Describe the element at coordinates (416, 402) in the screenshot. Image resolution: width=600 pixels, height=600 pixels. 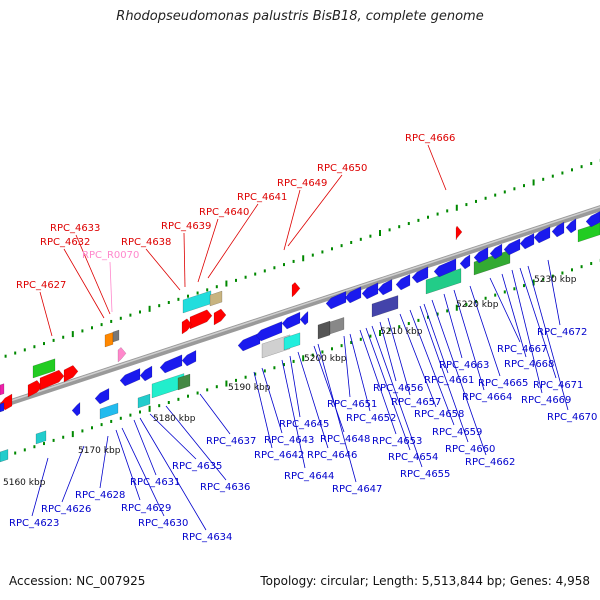
I see `gene-label-rpc-4657: RPC_4657` at that location.